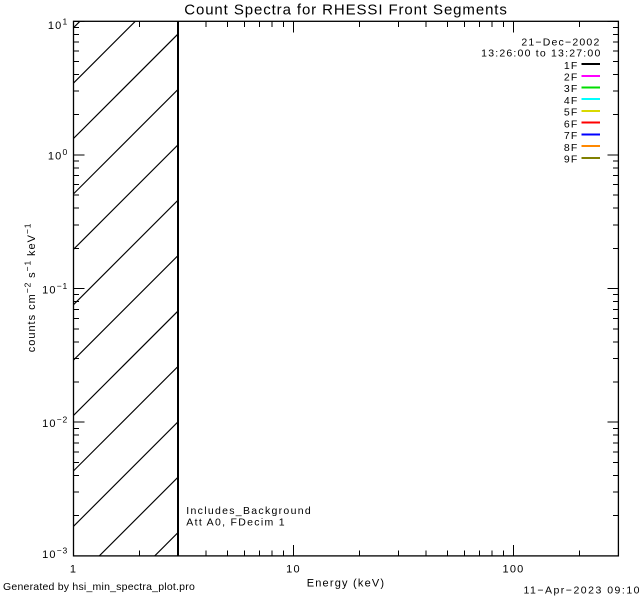 This screenshot has width=640, height=600. I want to click on svg-text: 10, so click(293, 570).